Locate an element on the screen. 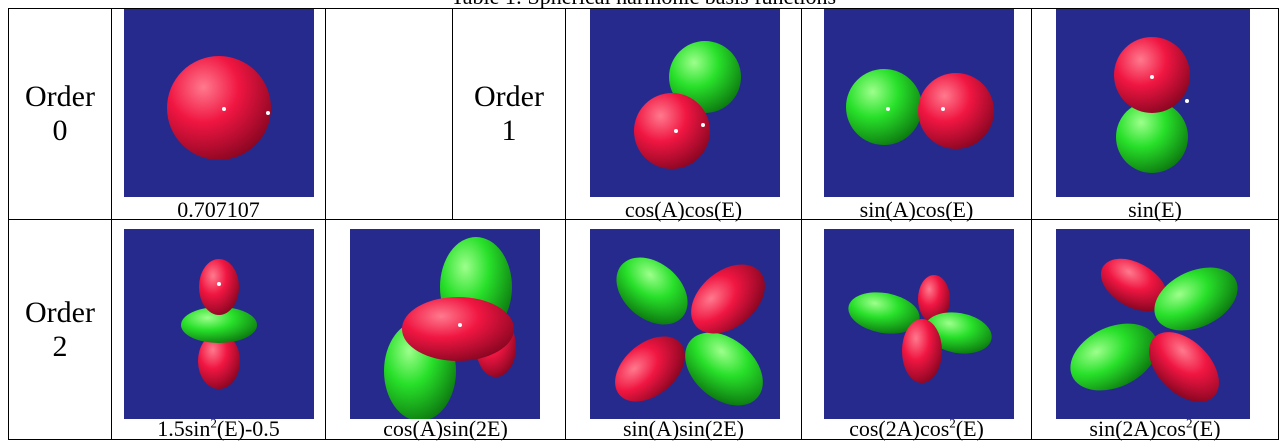  order-number: 2 is located at coordinates (60, 346).